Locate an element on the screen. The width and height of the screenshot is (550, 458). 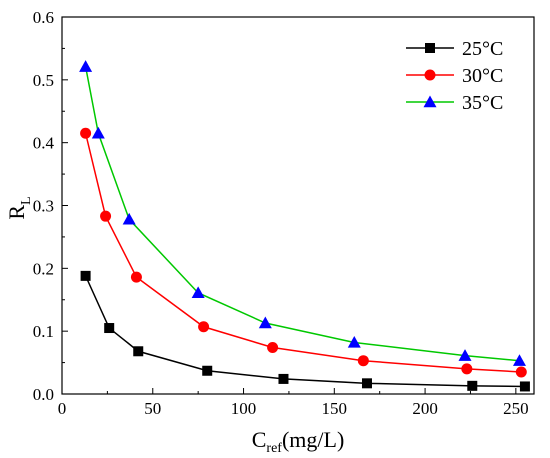
y-tick-label: 0.1 is located at coordinates (43, 331).